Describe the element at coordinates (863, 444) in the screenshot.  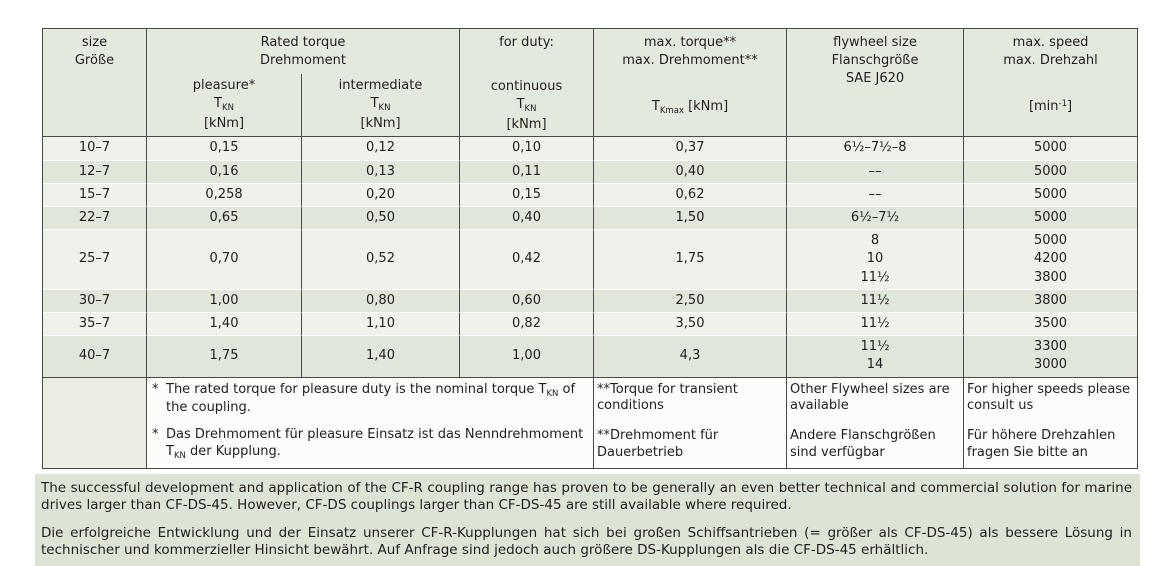
I see `footnote-flywheel-de: Andere Flanschgrößen sind verfügbar` at that location.